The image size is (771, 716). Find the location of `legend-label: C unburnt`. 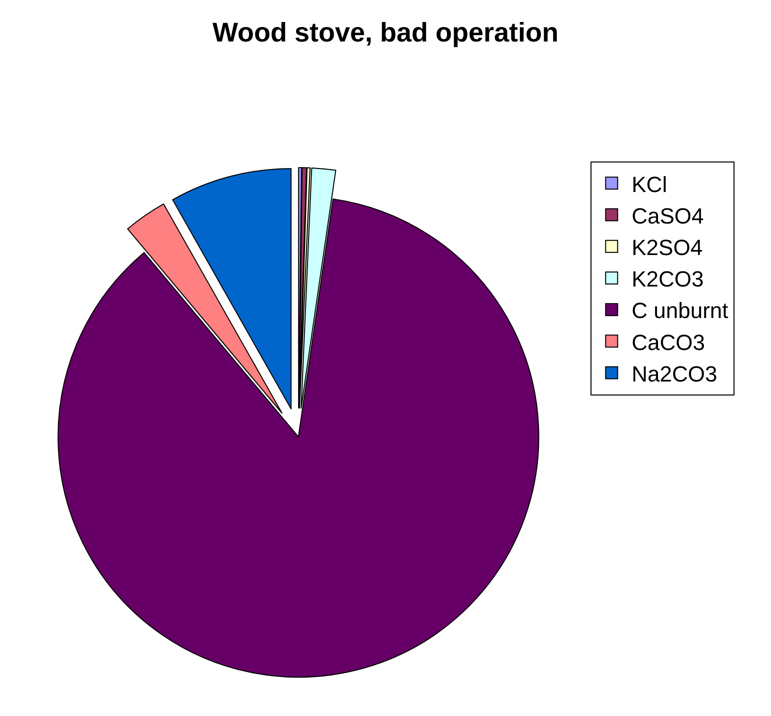

legend-label: C unburnt is located at coordinates (680, 311).